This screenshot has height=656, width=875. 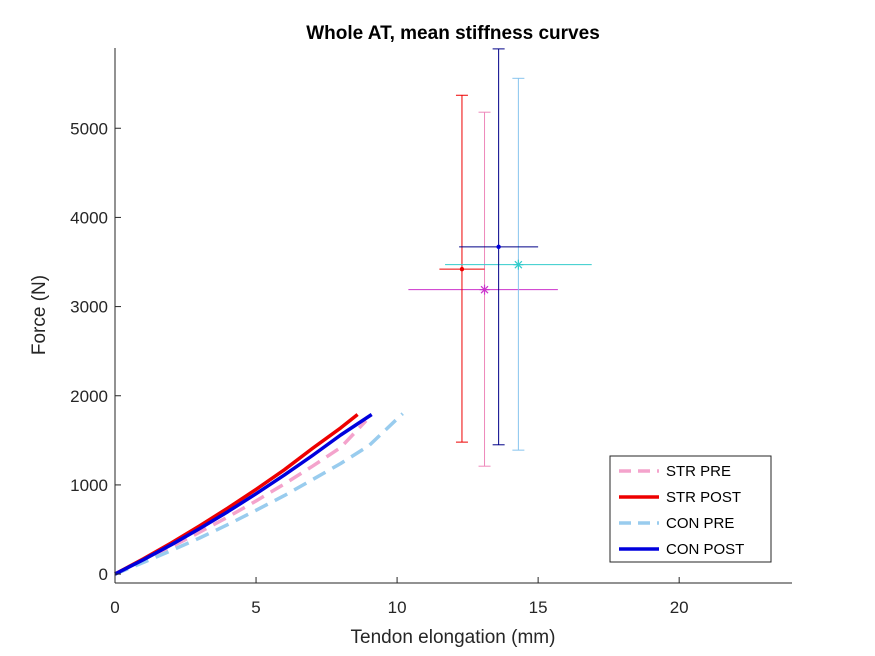 What do you see at coordinates (698, 471) in the screenshot?
I see `legend-label-str-pre: STR PRE` at bounding box center [698, 471].